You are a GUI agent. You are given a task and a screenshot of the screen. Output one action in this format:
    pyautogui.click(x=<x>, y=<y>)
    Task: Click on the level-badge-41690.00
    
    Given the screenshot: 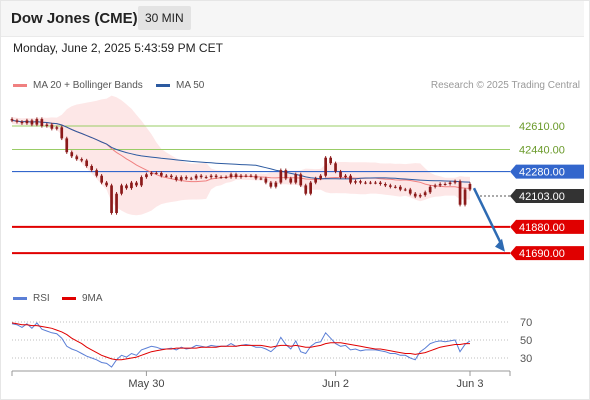 What is the action you would take?
    pyautogui.click(x=547, y=253)
    